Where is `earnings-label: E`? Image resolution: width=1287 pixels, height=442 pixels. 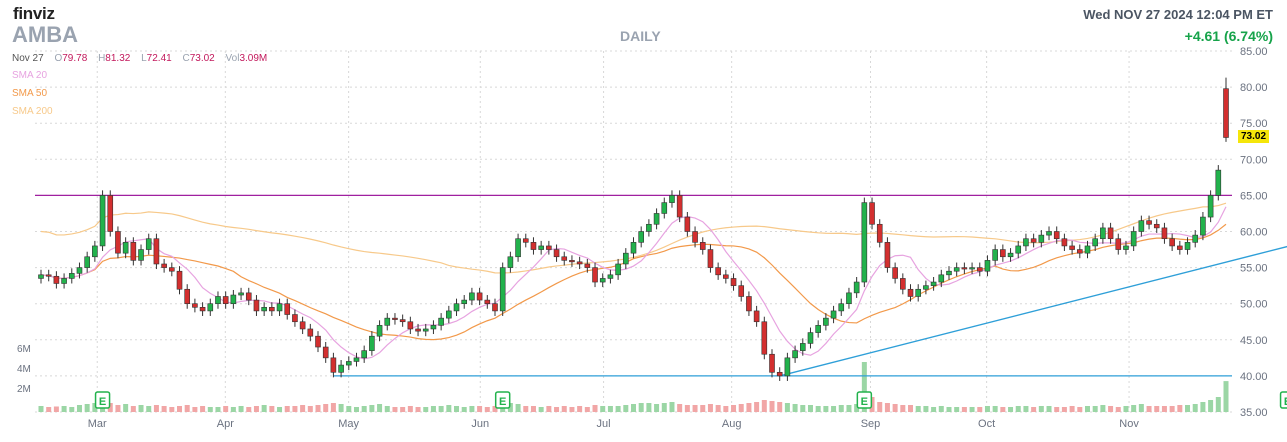
earnings-label: E is located at coordinates (864, 402).